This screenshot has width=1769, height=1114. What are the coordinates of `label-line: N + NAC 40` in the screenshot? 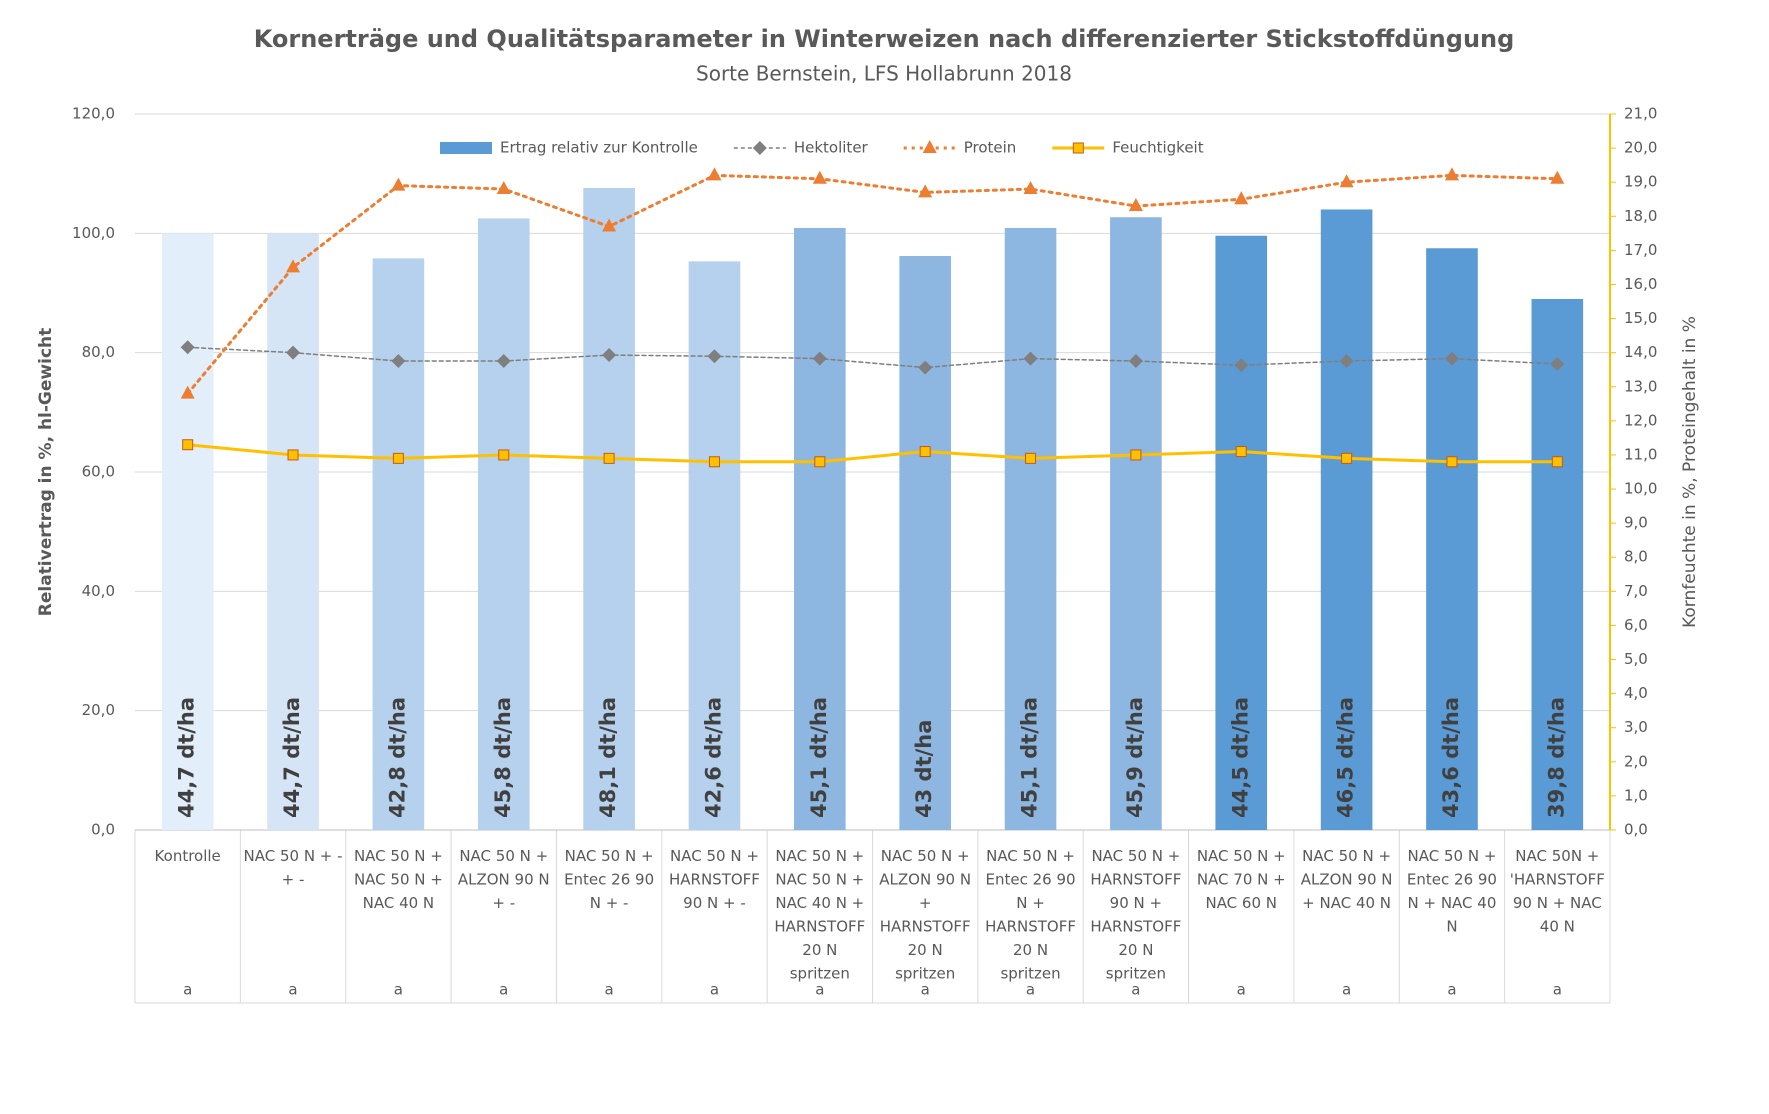 It's located at (1452, 903).